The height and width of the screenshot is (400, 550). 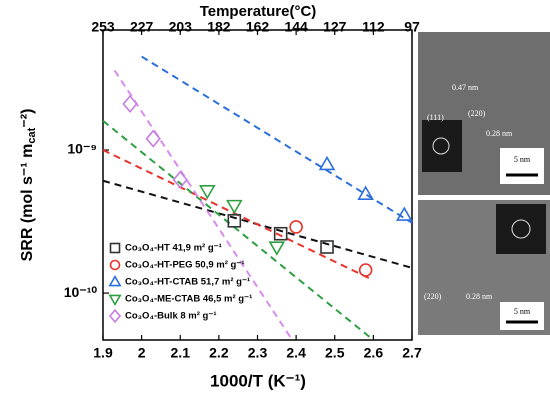 What do you see at coordinates (142, 353) in the screenshot?
I see `x-tick-label: 2` at bounding box center [142, 353].